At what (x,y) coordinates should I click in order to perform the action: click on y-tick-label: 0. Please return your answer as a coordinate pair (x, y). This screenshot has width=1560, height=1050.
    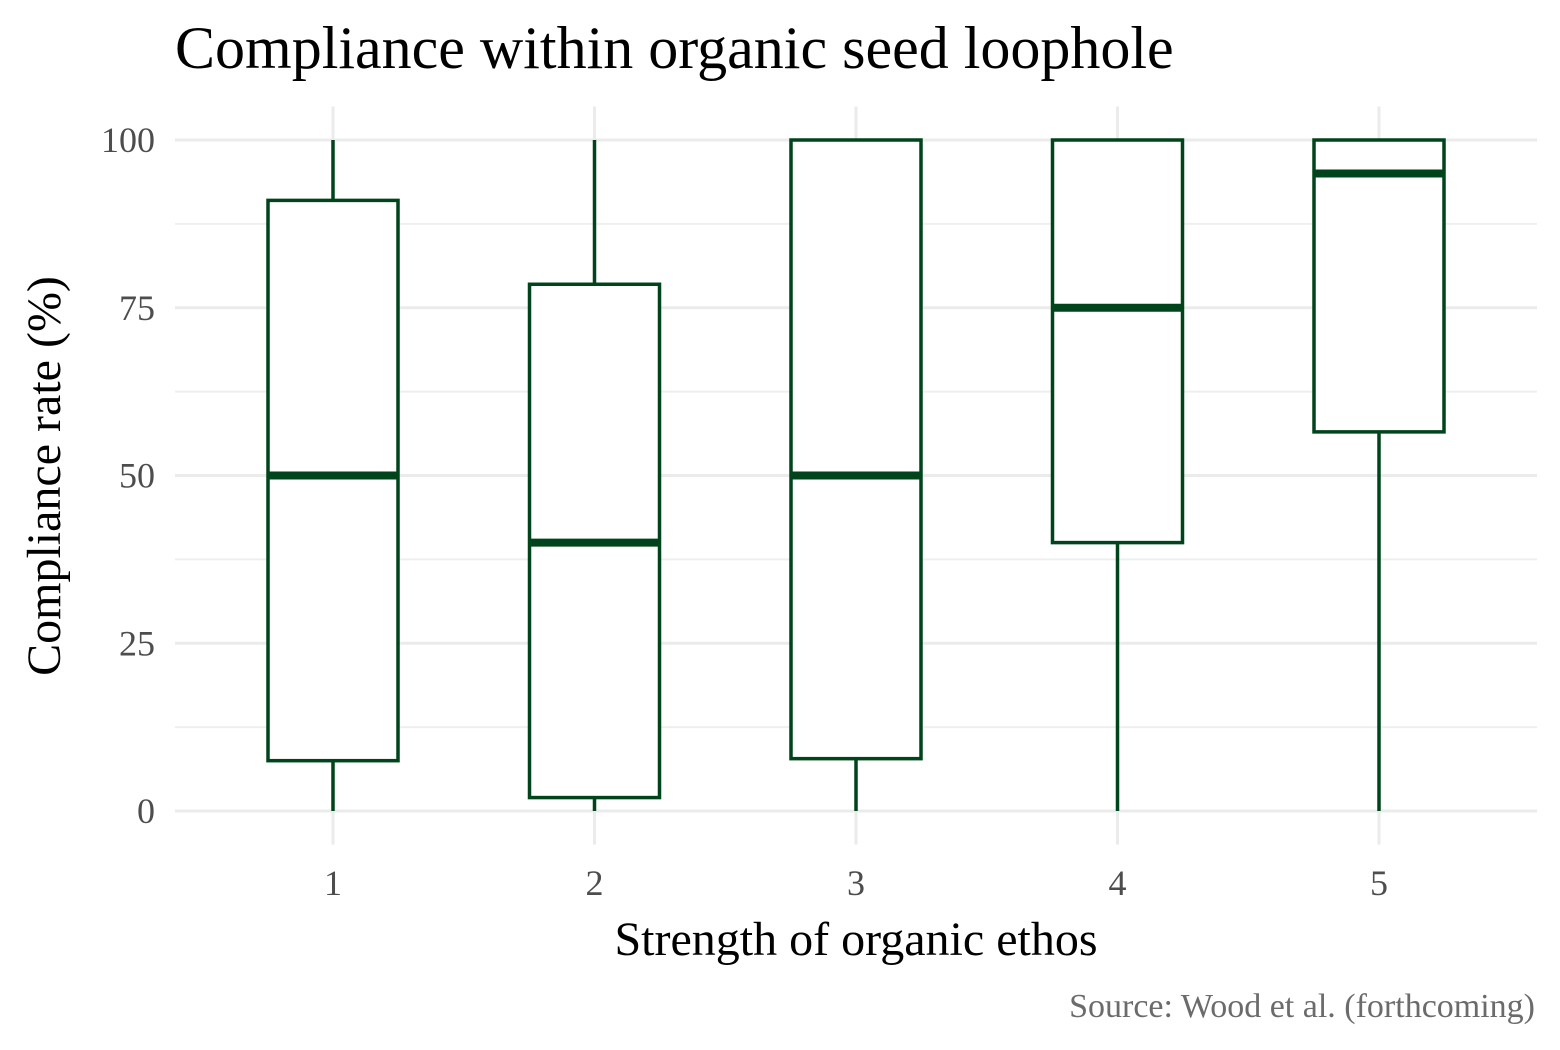
    Looking at the image, I should click on (146, 811).